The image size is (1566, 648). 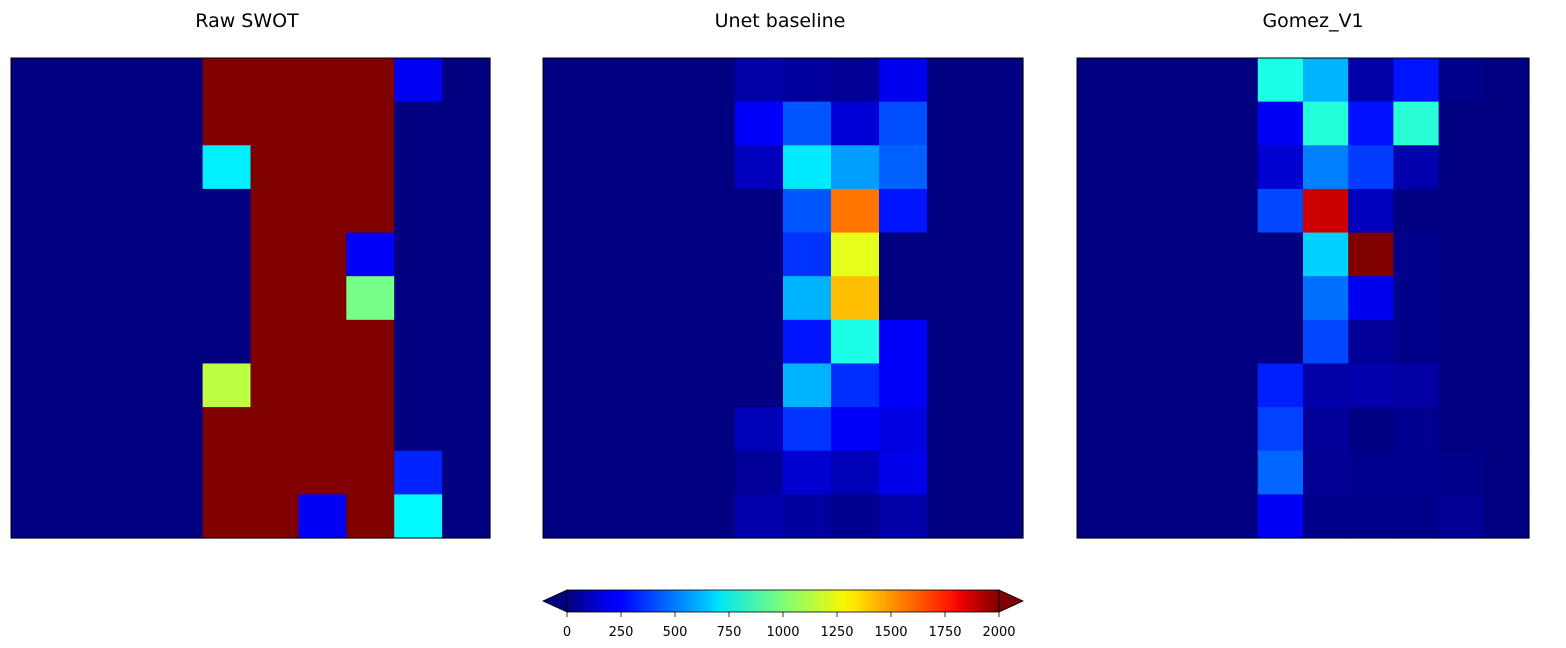 What do you see at coordinates (780, 21) in the screenshot?
I see `panel-title: Unet baseline` at bounding box center [780, 21].